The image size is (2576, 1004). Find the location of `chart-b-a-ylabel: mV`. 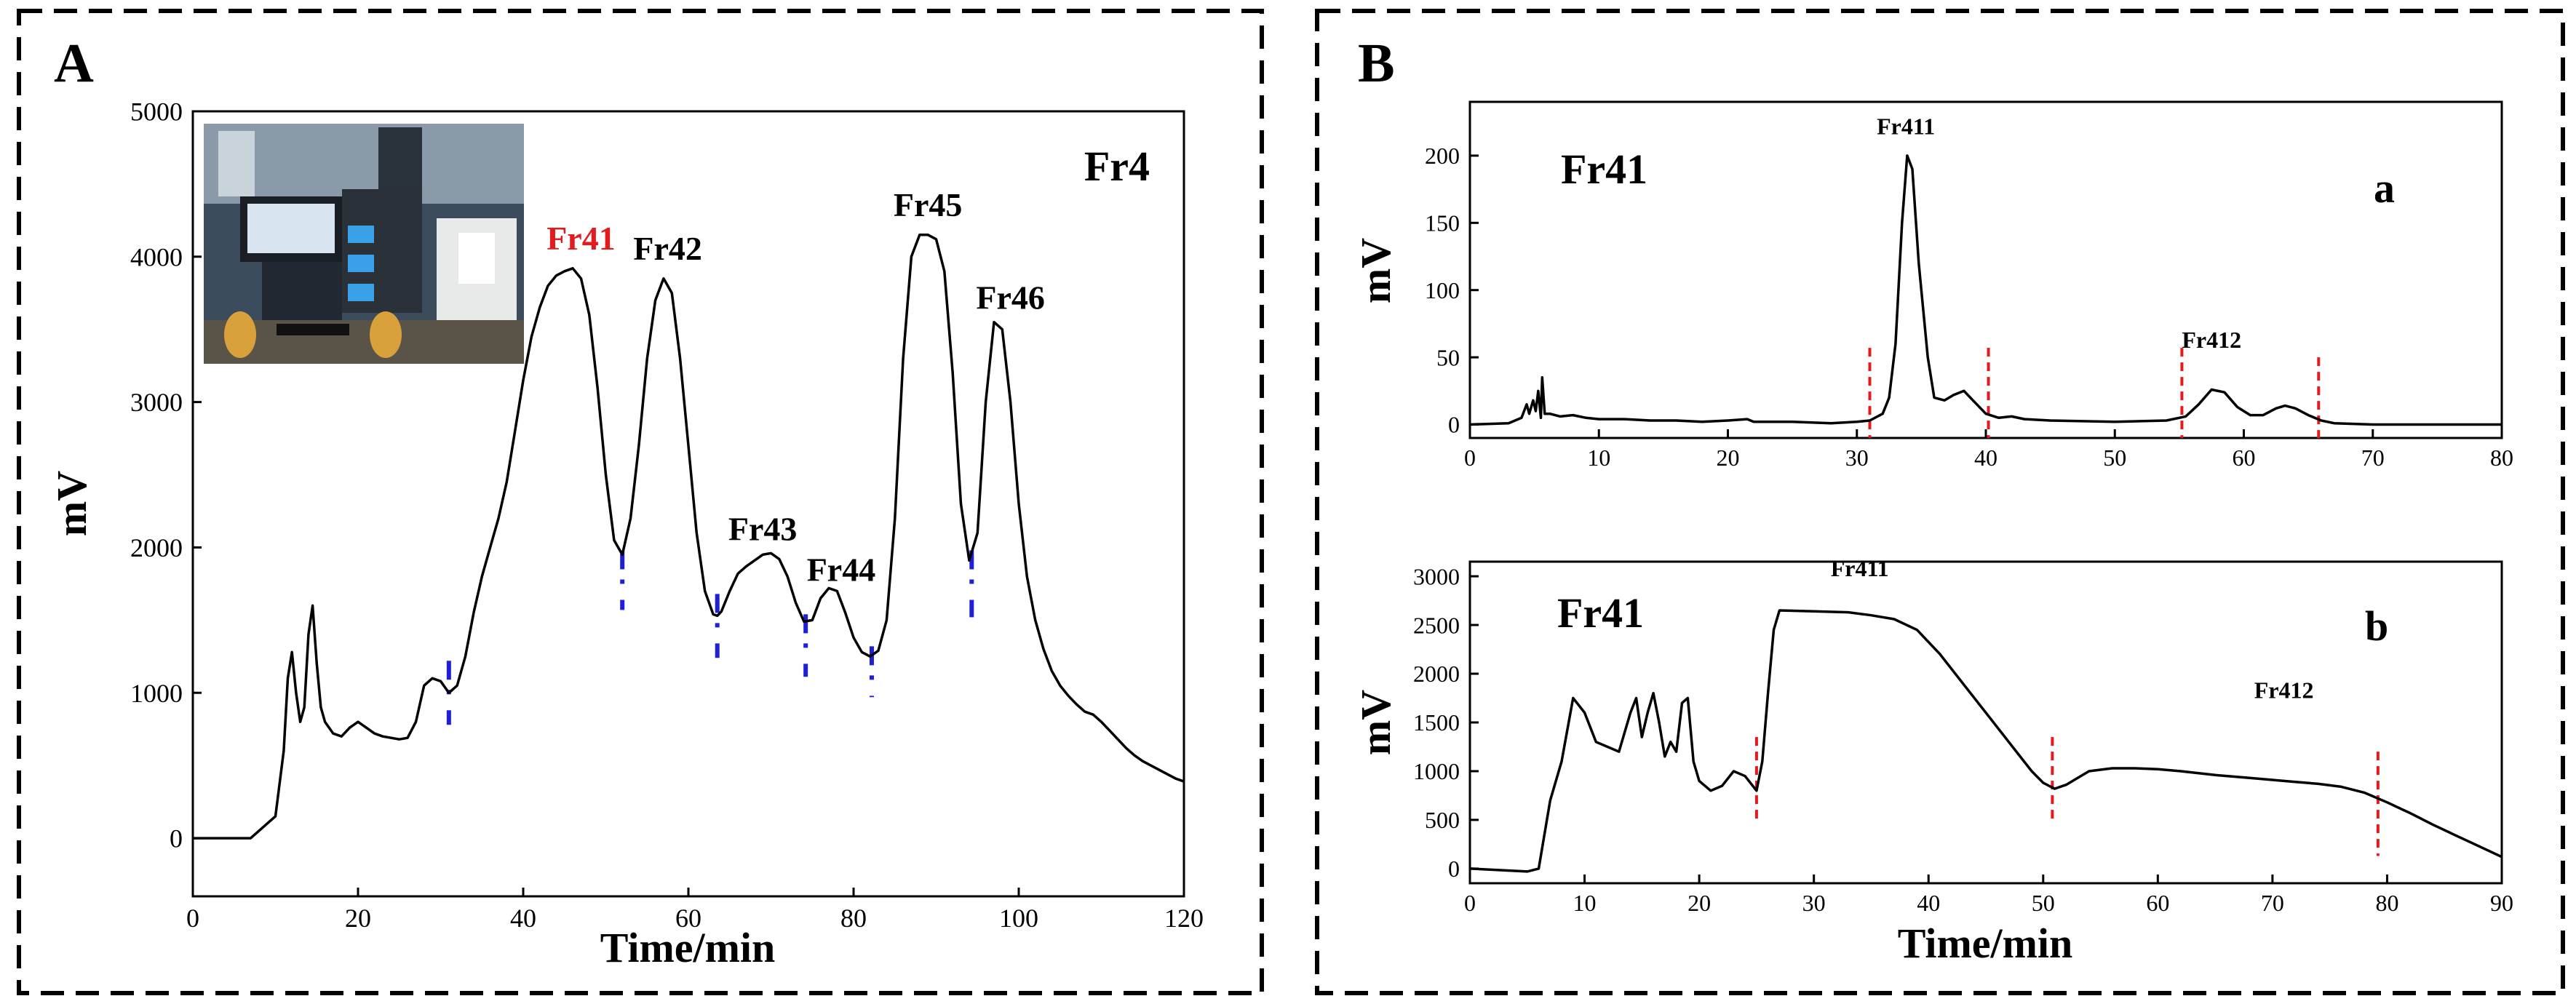

chart-b-a-ylabel: mV is located at coordinates (1375, 270).